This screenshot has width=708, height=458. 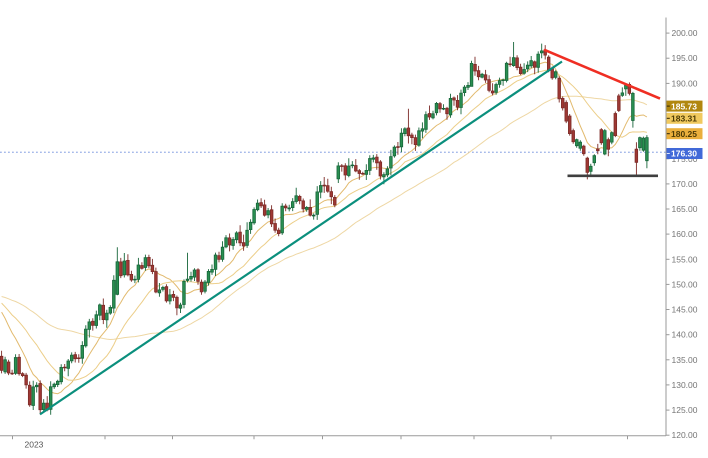 What do you see at coordinates (684, 119) in the screenshot?
I see `svg-text: 183.31` at bounding box center [684, 119].